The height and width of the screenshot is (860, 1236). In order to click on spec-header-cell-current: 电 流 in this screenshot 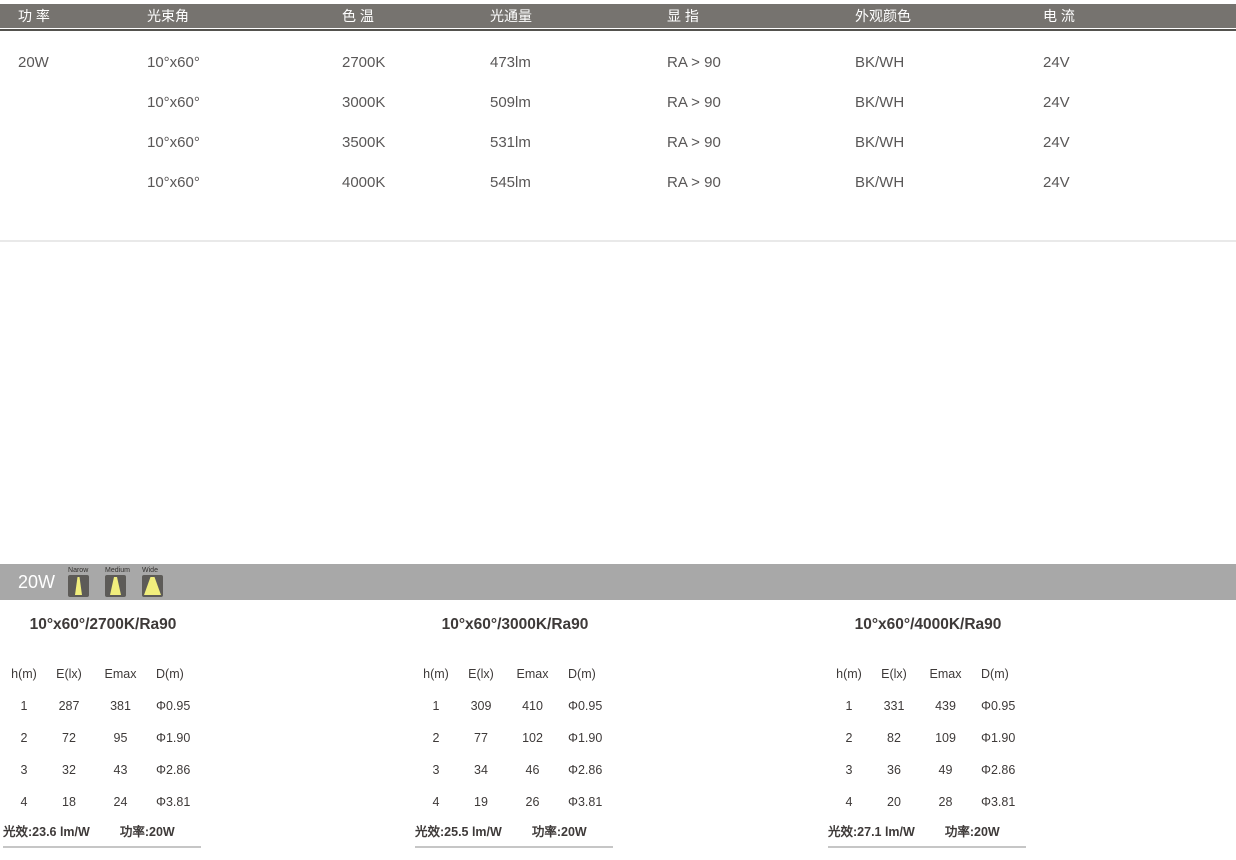, I will do `click(1059, 16)`.